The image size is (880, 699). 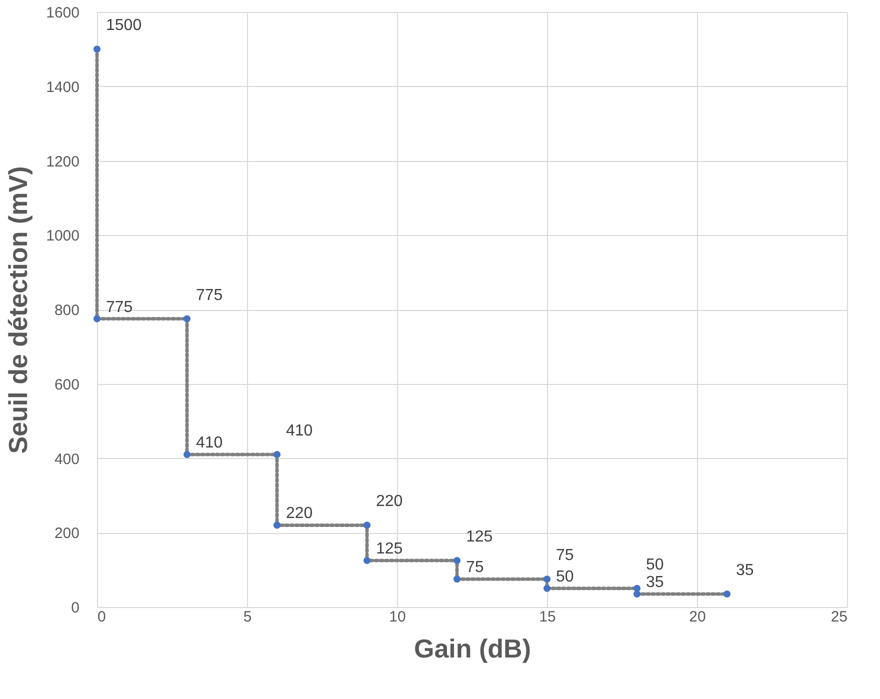 I want to click on x-tick-label: 20, so click(x=697, y=617).